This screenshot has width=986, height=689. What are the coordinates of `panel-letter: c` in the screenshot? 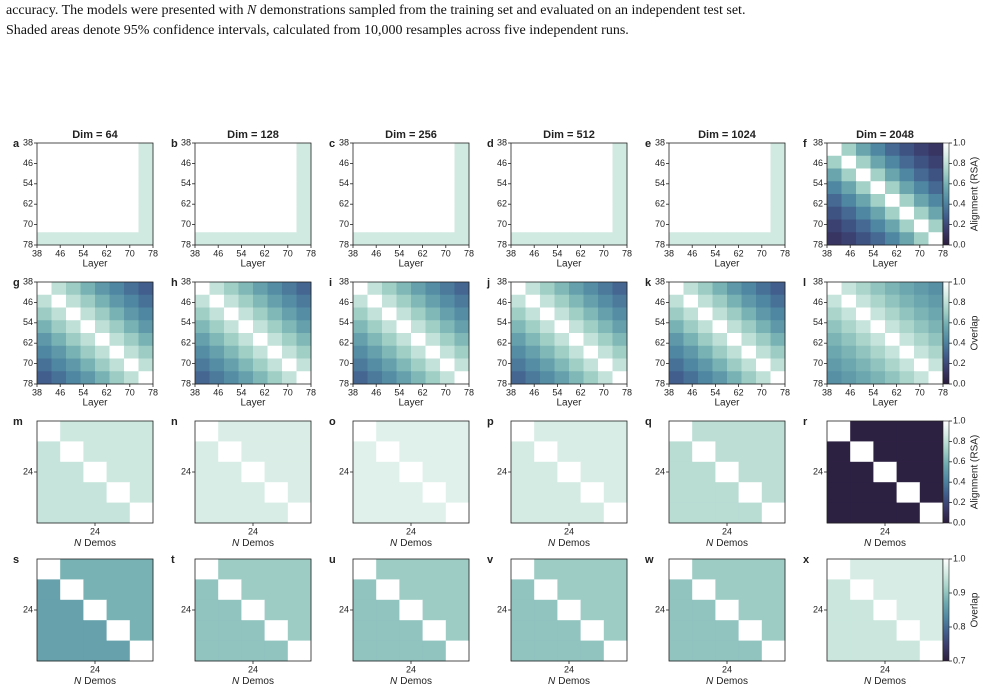 It's located at (332, 144).